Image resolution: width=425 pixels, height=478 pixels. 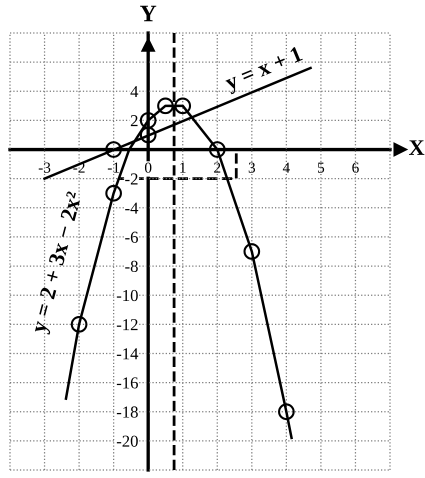 I want to click on y-tick-label: -20, so click(x=127, y=441).